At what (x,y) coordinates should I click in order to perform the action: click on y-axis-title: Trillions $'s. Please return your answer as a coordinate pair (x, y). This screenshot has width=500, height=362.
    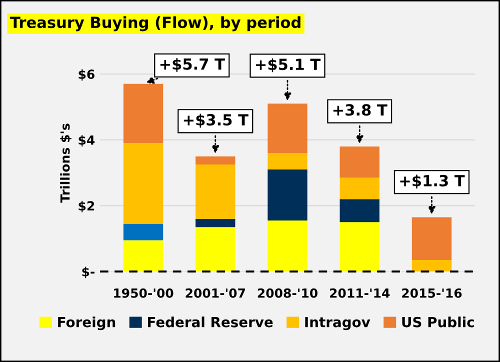
    Looking at the image, I should click on (66, 163).